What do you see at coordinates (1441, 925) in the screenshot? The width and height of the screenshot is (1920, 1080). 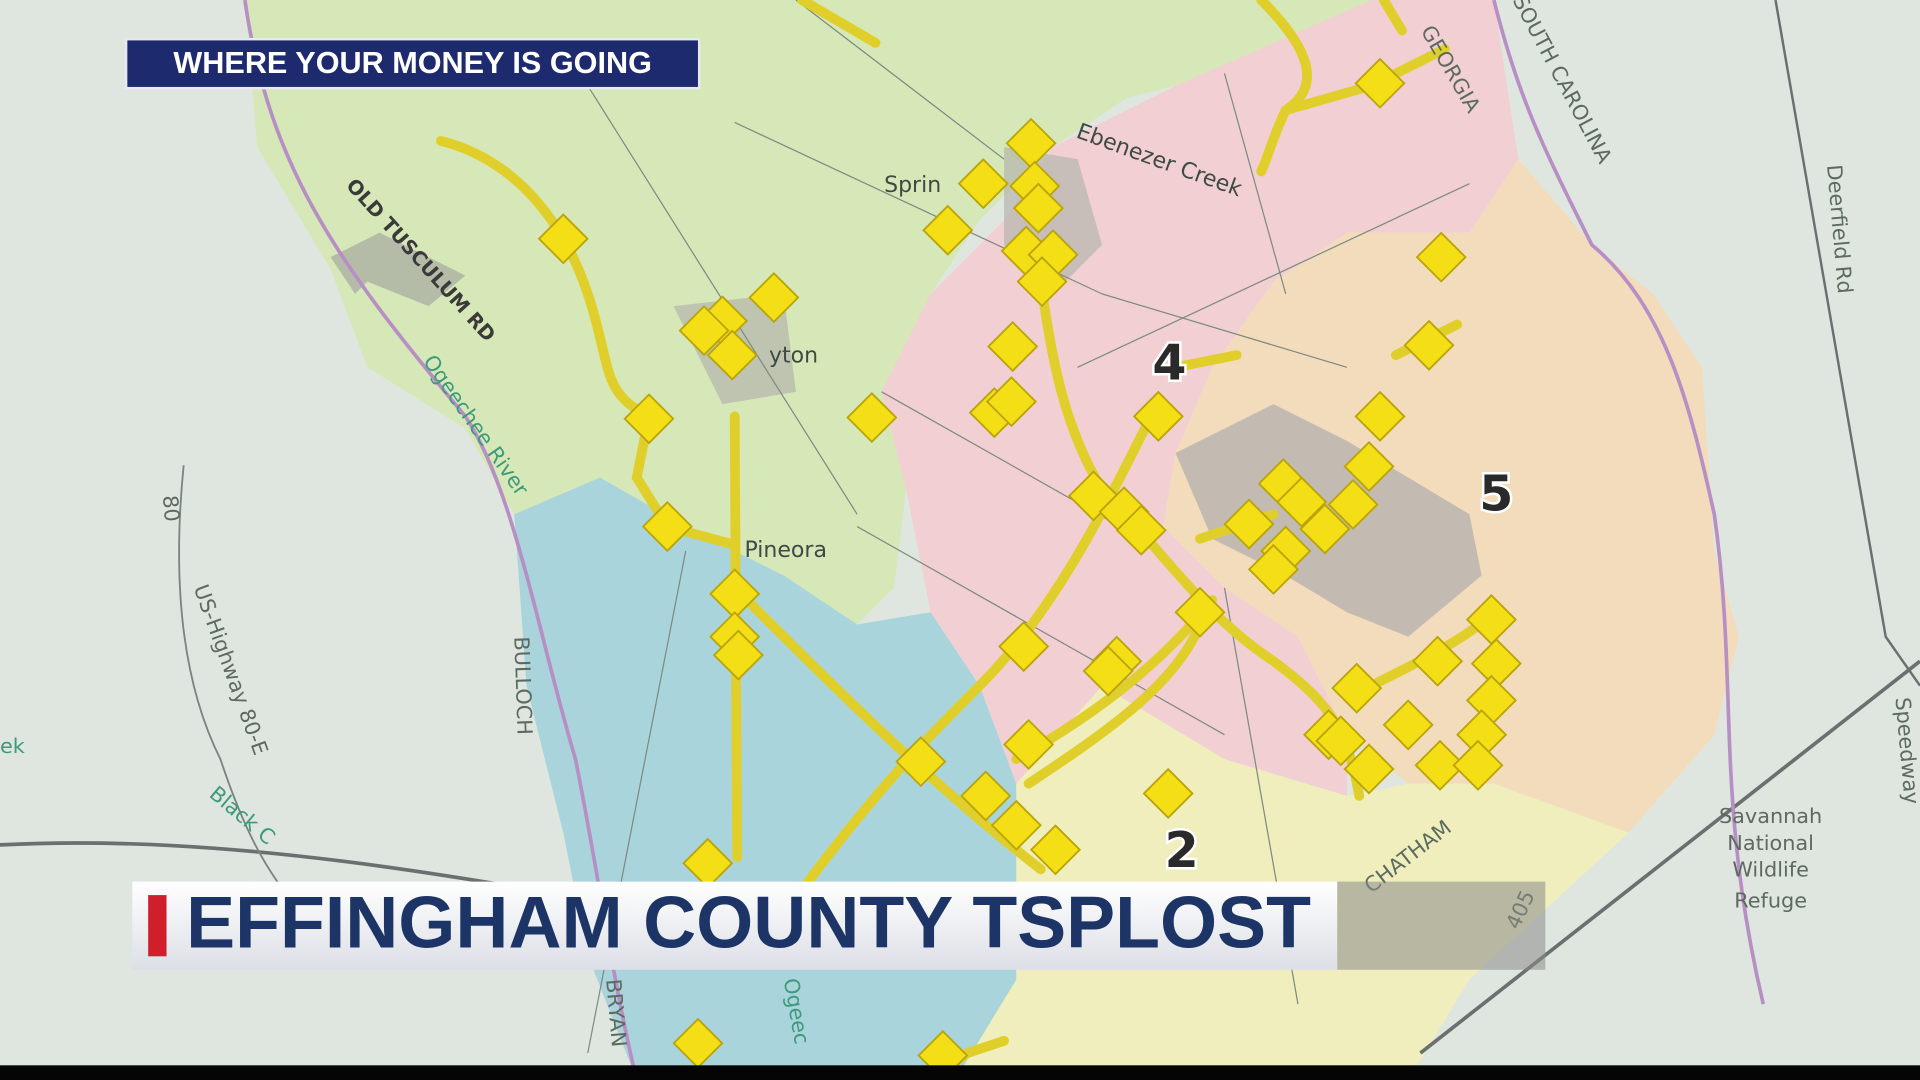 I see `lower-third-tail` at bounding box center [1441, 925].